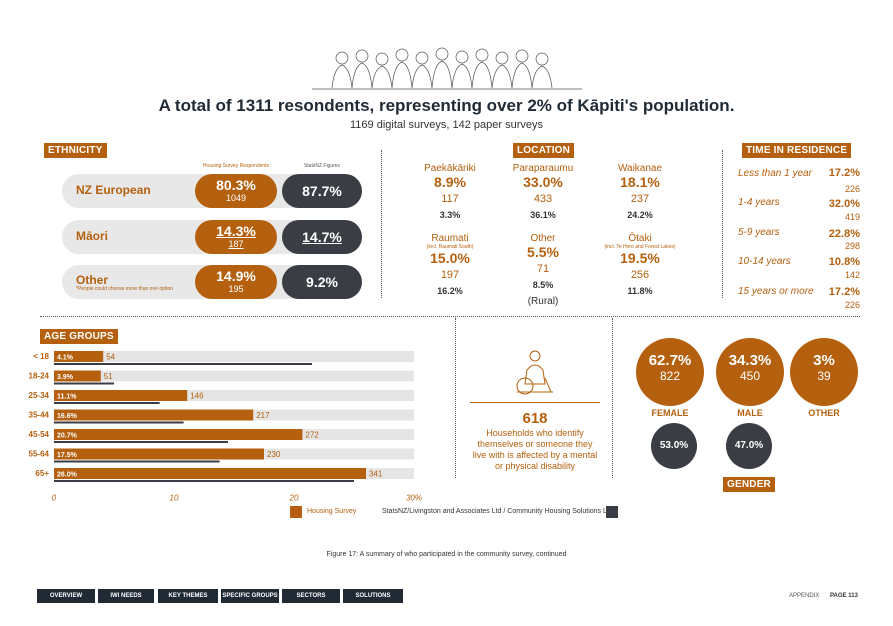 This screenshot has width=893, height=626. I want to click on residence-count: 142, so click(852, 275).